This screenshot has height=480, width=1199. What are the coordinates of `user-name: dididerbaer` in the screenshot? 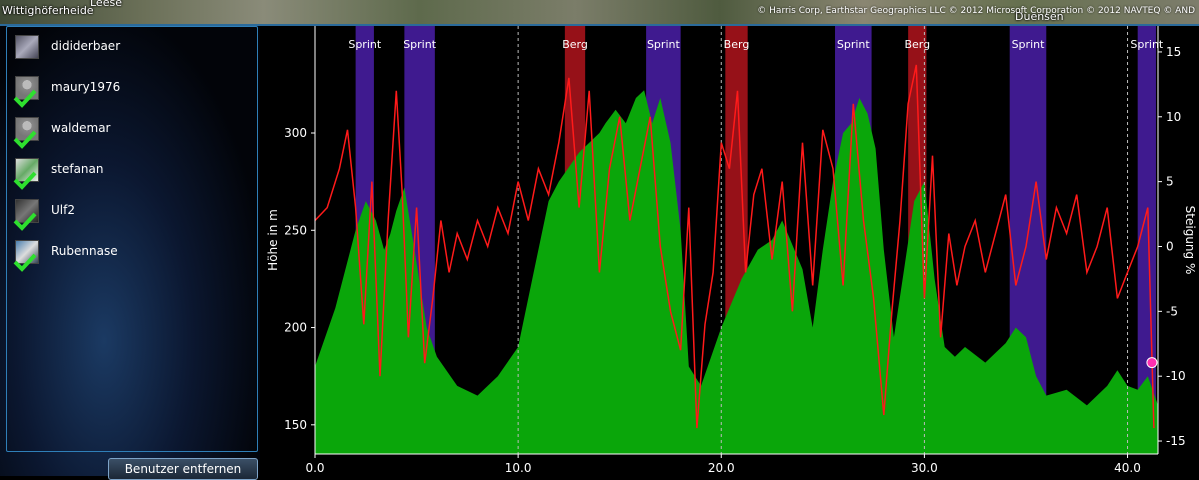 It's located at (86, 46).